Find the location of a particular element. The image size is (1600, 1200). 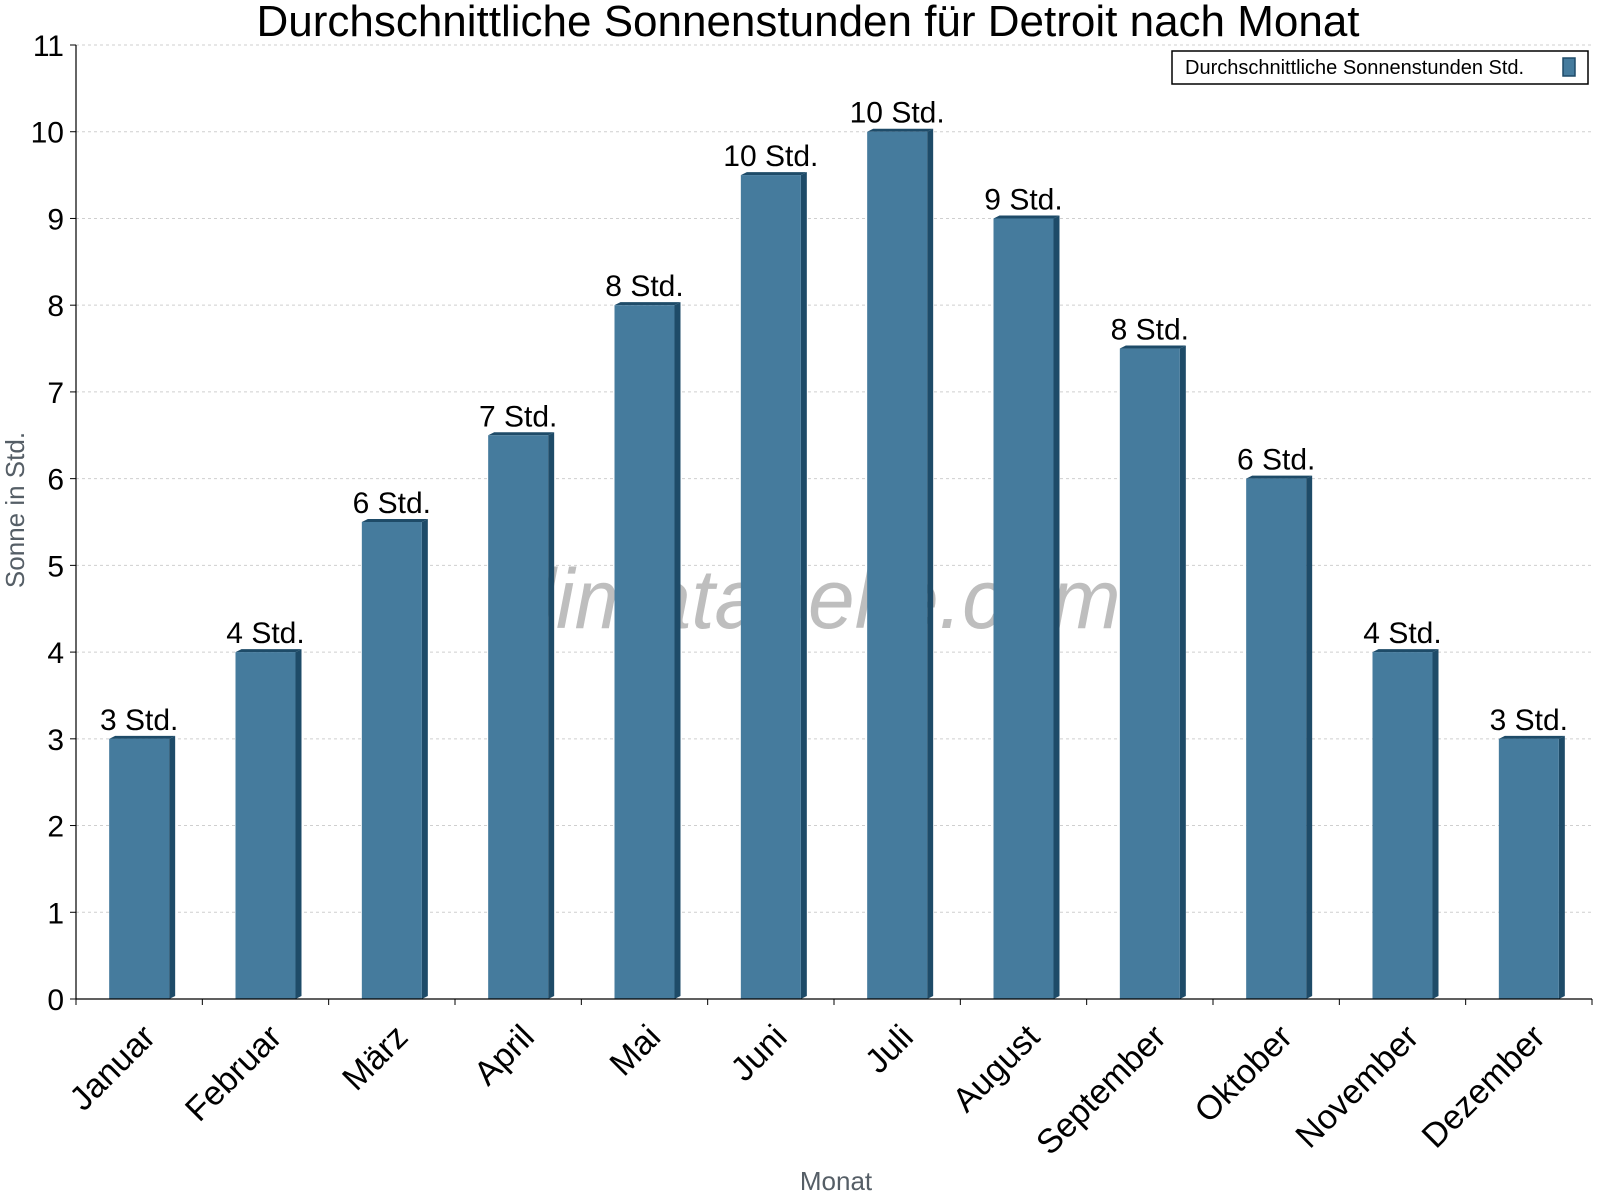

x-tick-label: Juni is located at coordinates (759, 1053).